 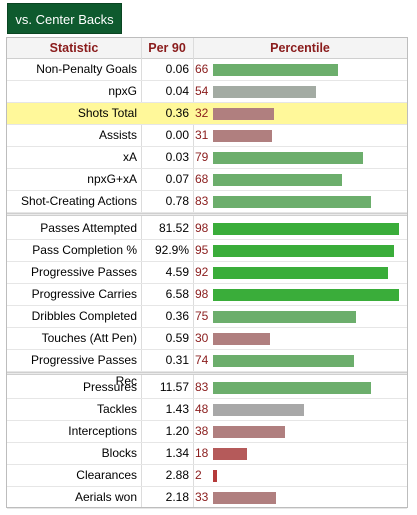 I want to click on per90-value: 0.06, so click(x=177, y=69).